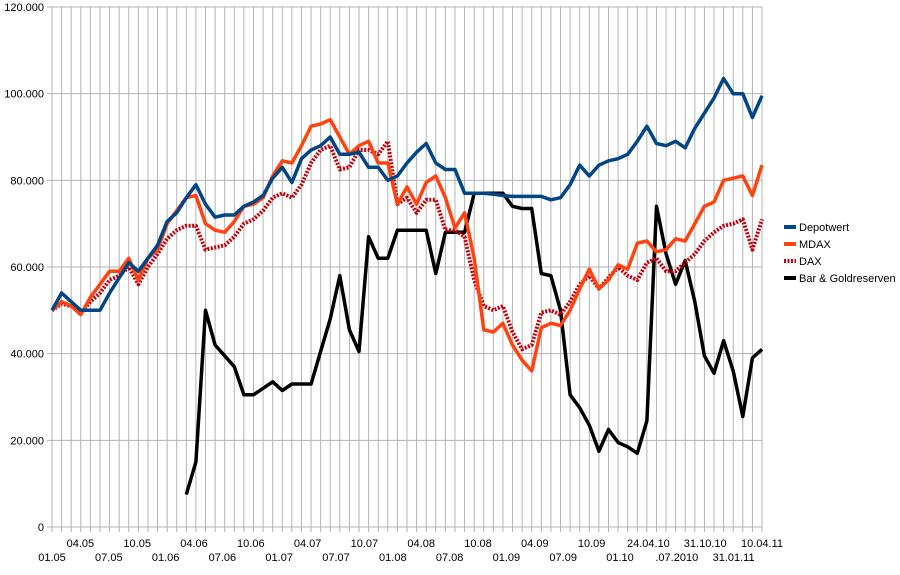  What do you see at coordinates (336, 558) in the screenshot?
I see `x-tick-label: 07.07` at bounding box center [336, 558].